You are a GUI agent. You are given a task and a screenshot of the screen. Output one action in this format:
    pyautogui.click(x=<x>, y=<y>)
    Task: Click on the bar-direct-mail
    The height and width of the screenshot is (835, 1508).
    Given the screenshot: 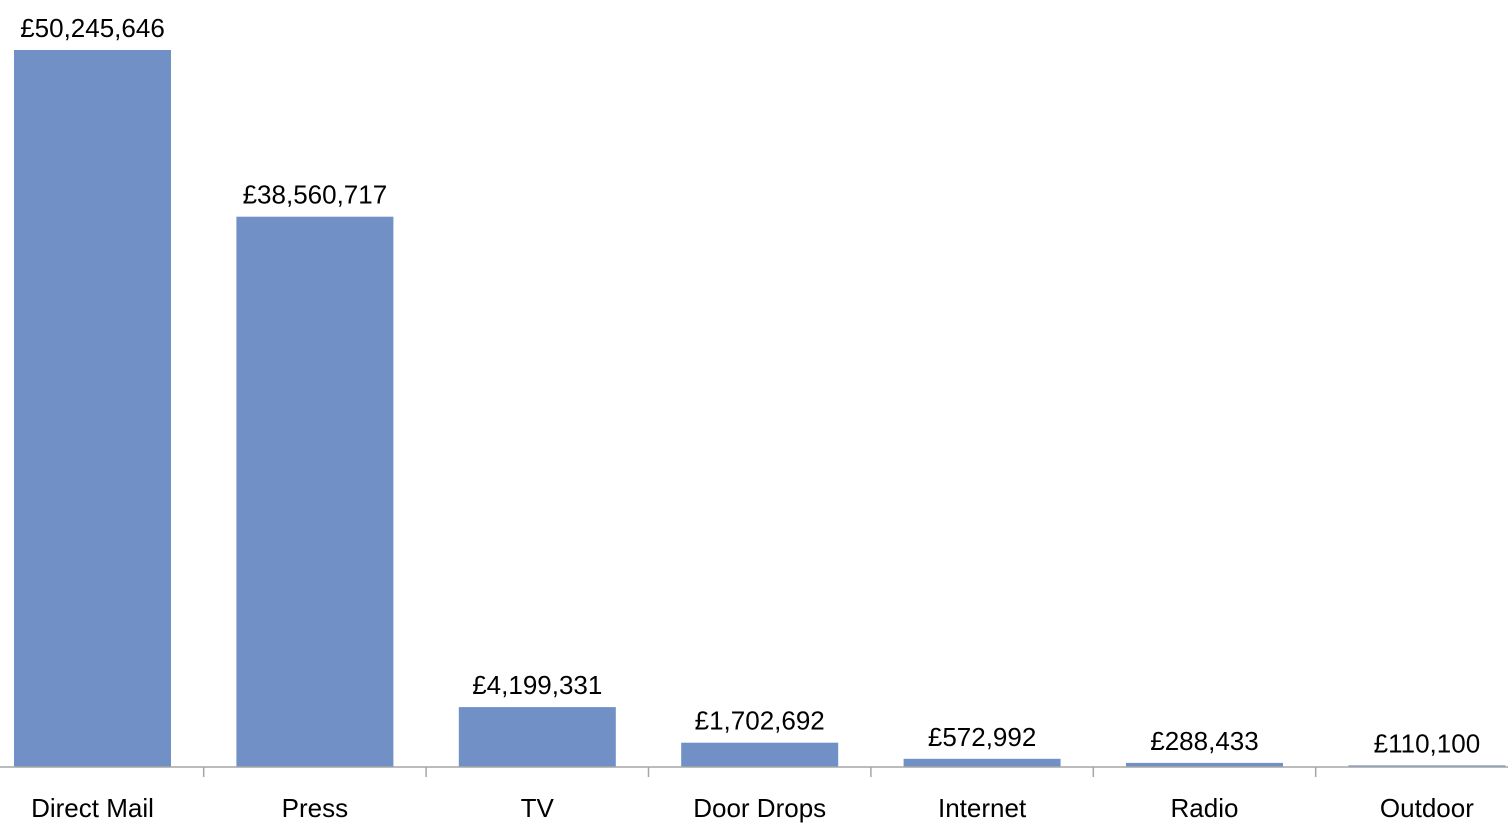 What is the action you would take?
    pyautogui.click(x=92, y=408)
    